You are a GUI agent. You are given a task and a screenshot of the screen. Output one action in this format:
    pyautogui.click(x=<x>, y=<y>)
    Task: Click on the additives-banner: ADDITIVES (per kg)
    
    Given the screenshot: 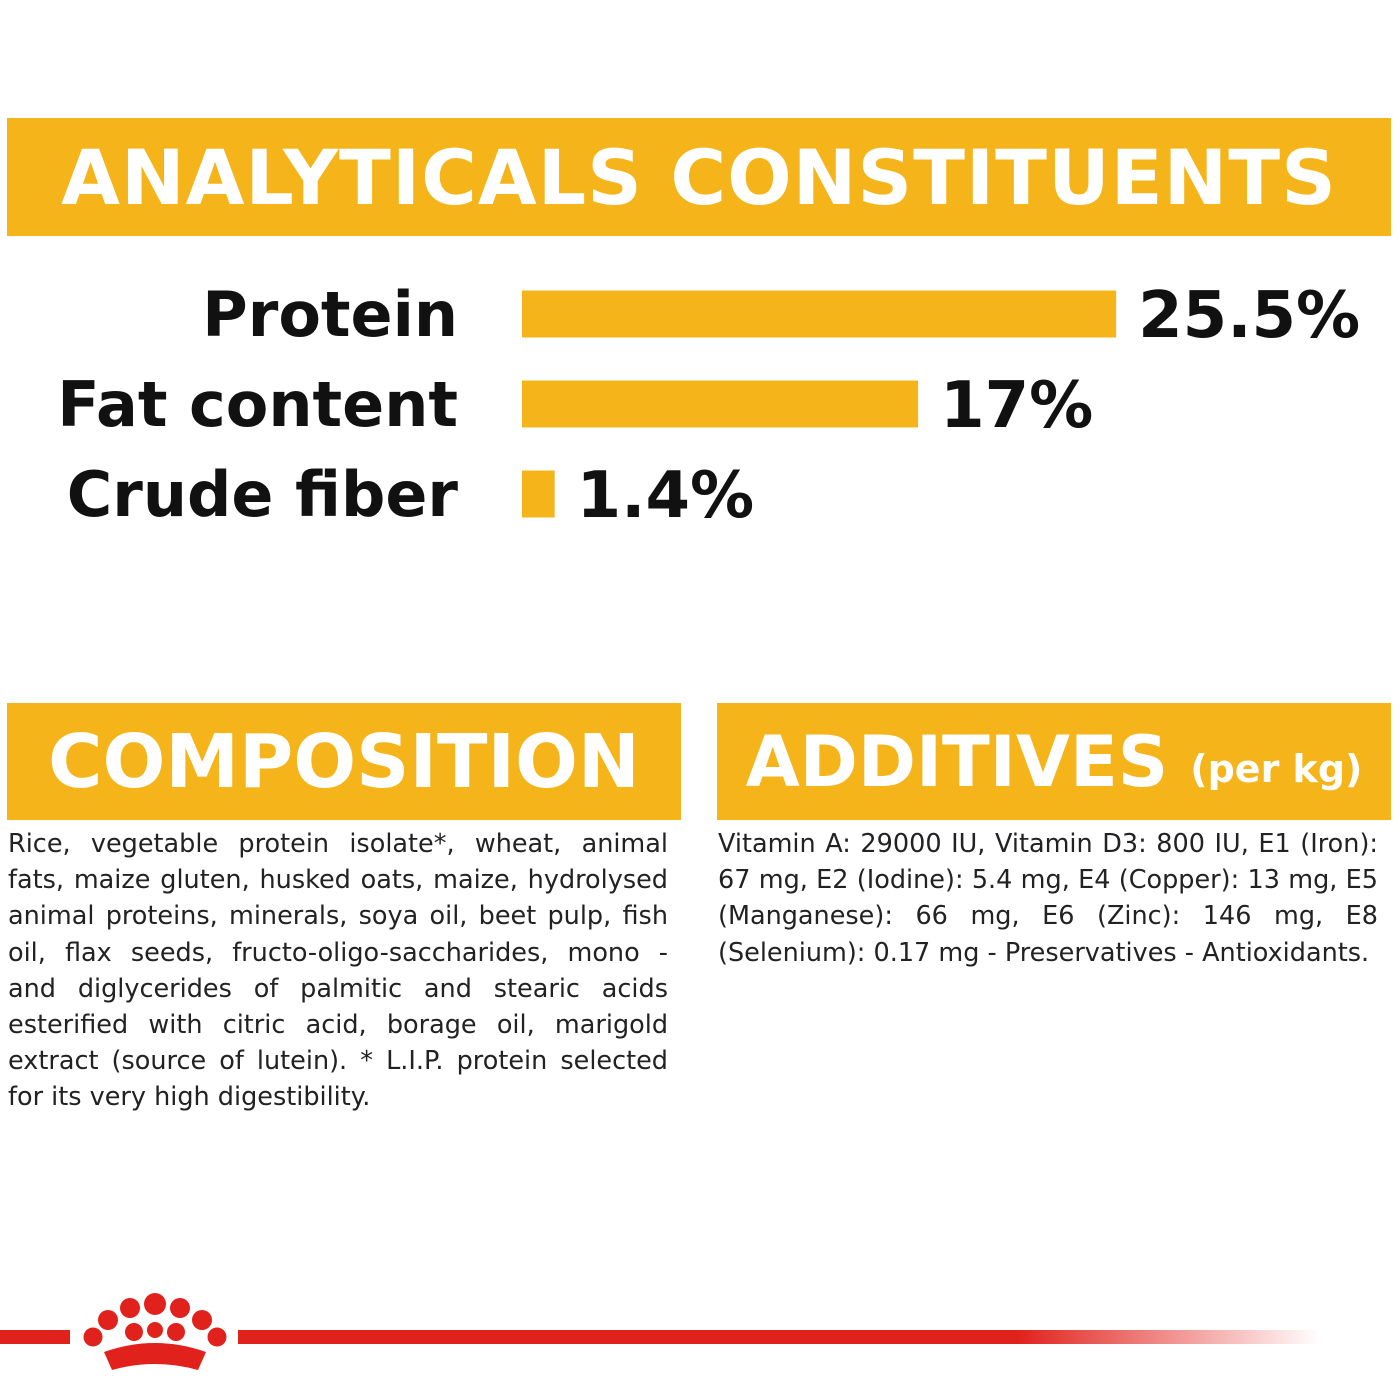 What is the action you would take?
    pyautogui.click(x=1054, y=761)
    